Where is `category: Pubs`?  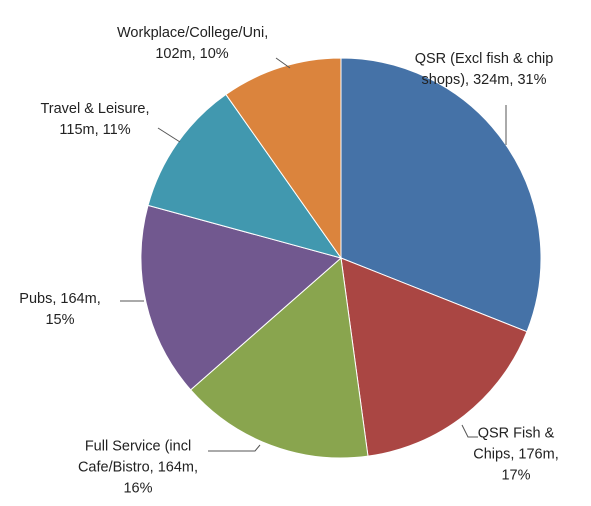 category: Pubs is located at coordinates (36, 299).